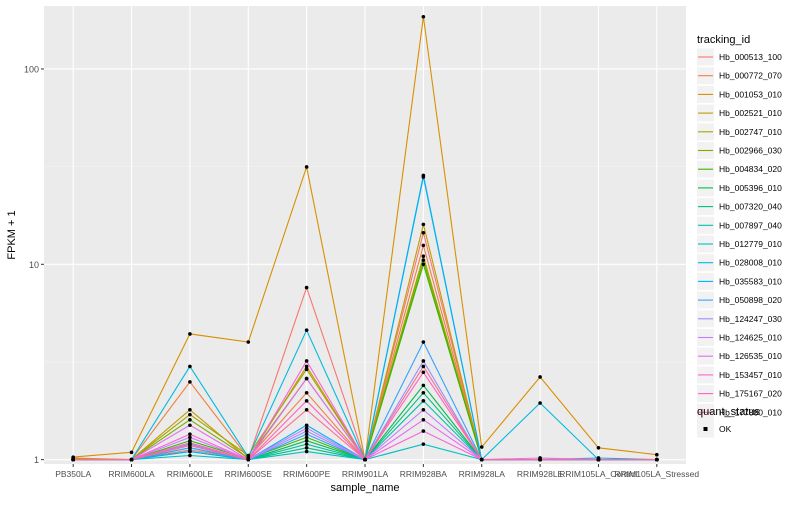  I want to click on x-tick-label: RRIM600LE, so click(190, 474).